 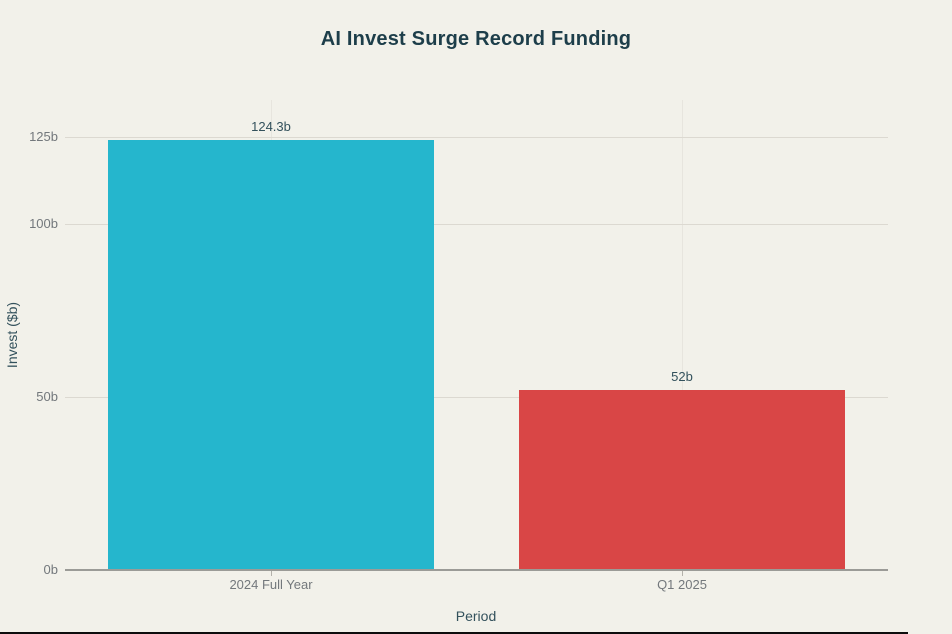 I want to click on x-tick-label: Q1 2025, so click(x=682, y=584).